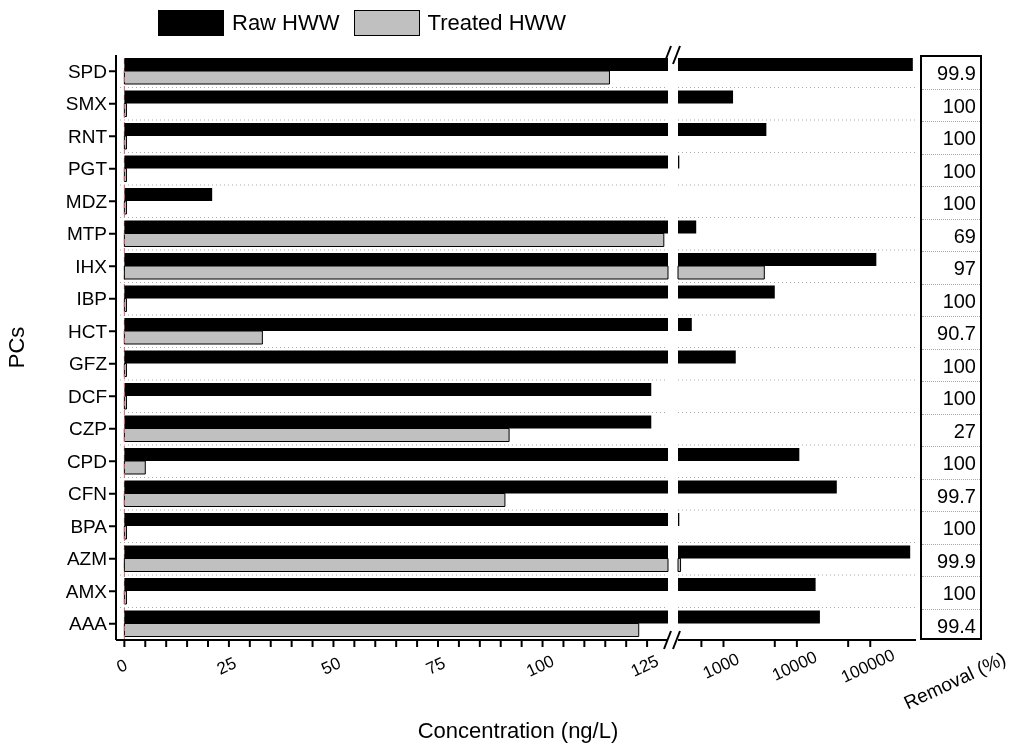  Describe the element at coordinates (87, 494) in the screenshot. I see `y-tick-label: CFN` at that location.